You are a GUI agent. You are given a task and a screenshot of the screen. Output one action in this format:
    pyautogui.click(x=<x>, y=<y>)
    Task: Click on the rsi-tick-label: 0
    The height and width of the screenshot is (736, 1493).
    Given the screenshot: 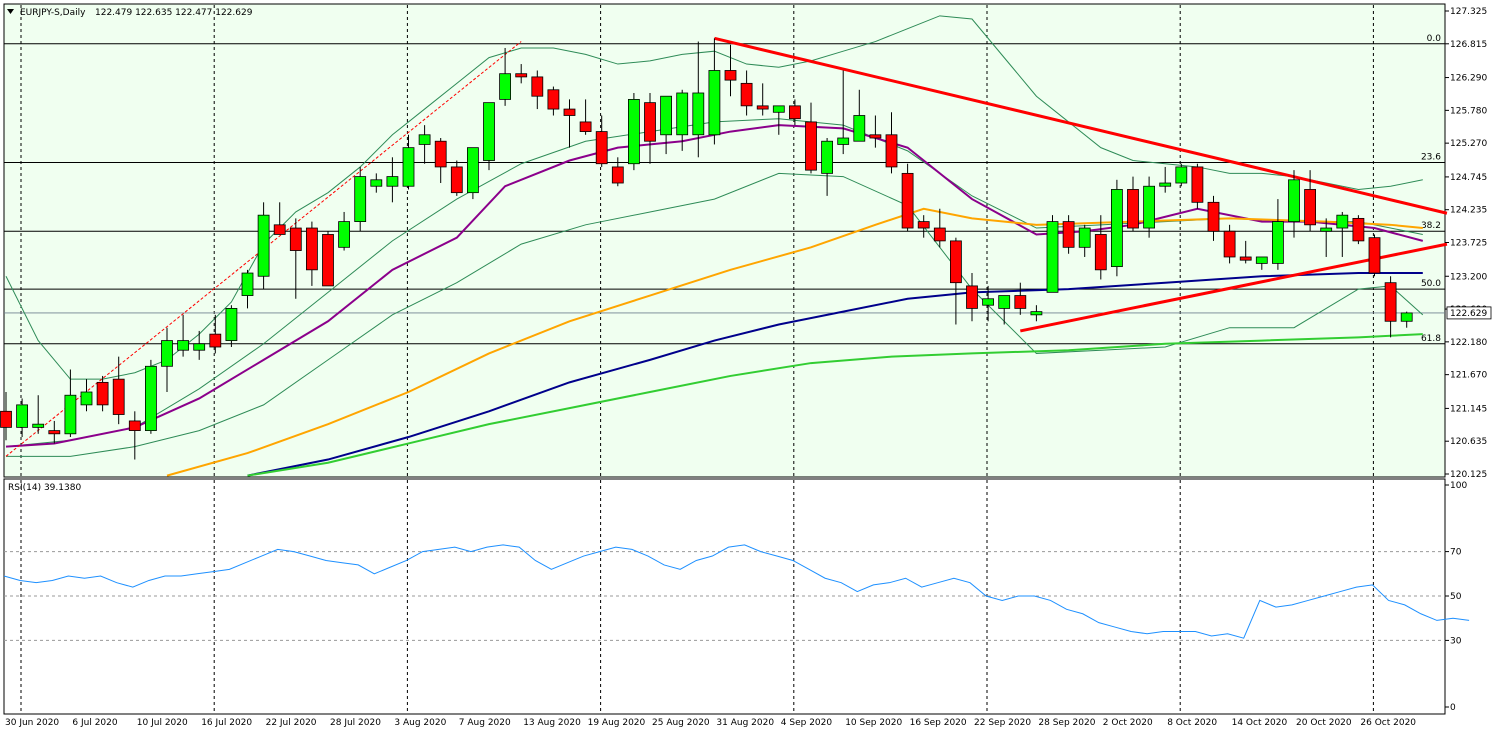 What is the action you would take?
    pyautogui.click(x=1453, y=708)
    